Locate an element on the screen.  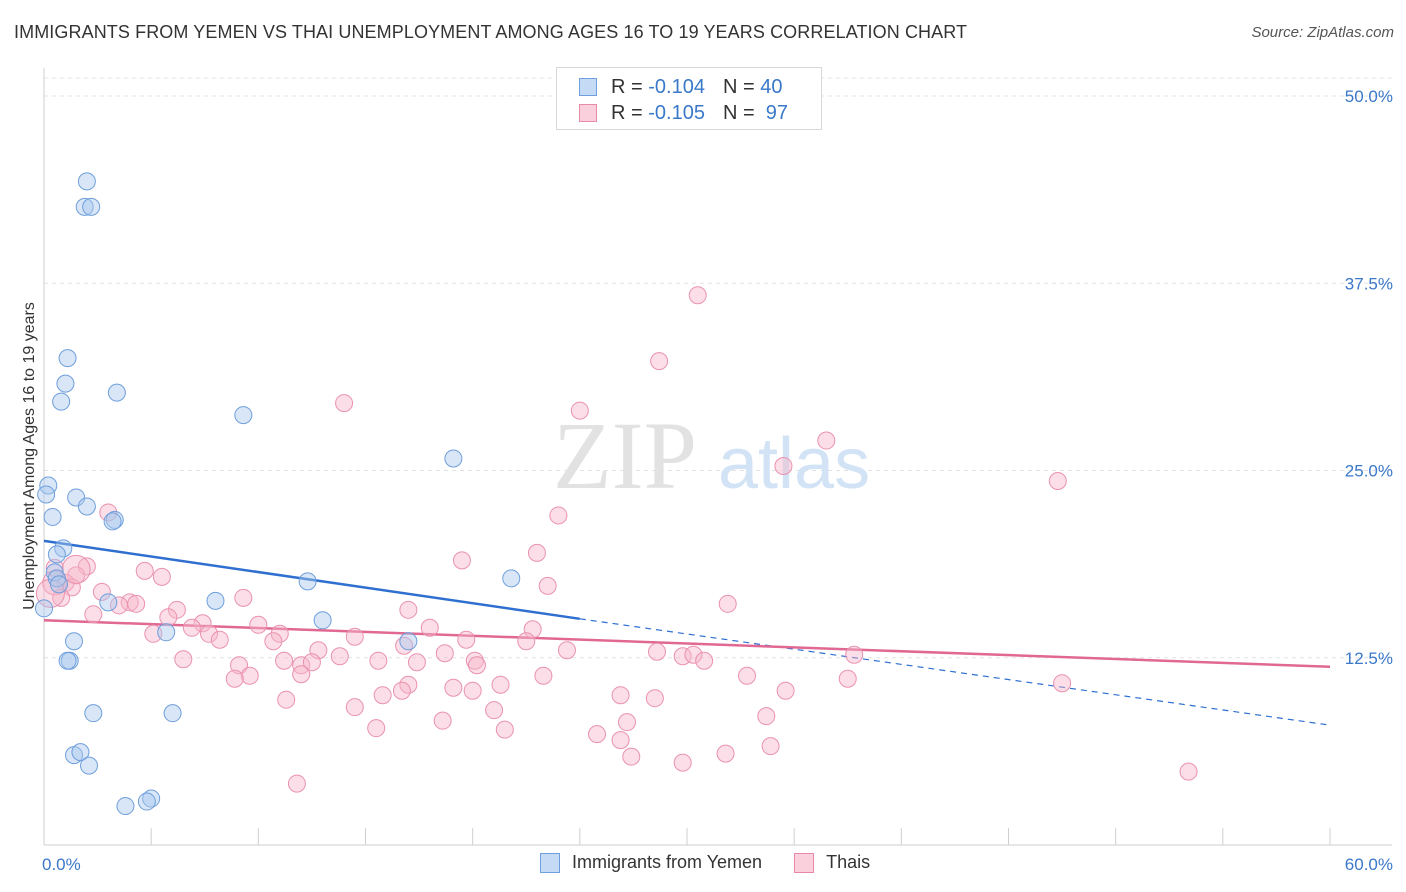
watermark-zip: ZIP is located at coordinates (625, 455).